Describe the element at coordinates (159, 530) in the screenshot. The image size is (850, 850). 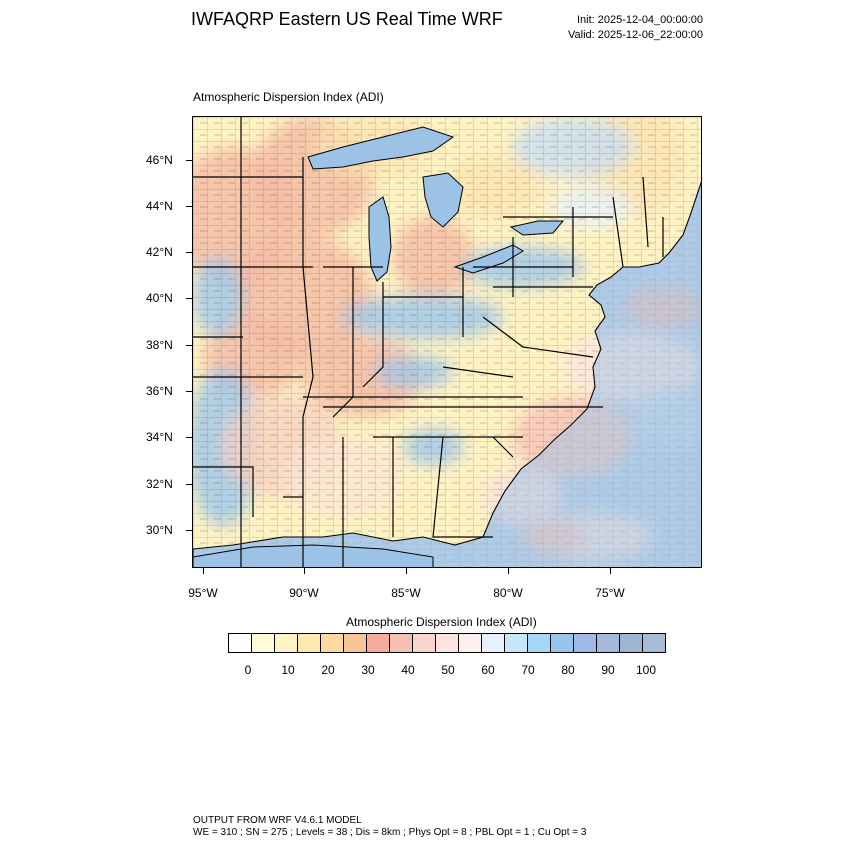
I see `lat-label: 30°N` at that location.